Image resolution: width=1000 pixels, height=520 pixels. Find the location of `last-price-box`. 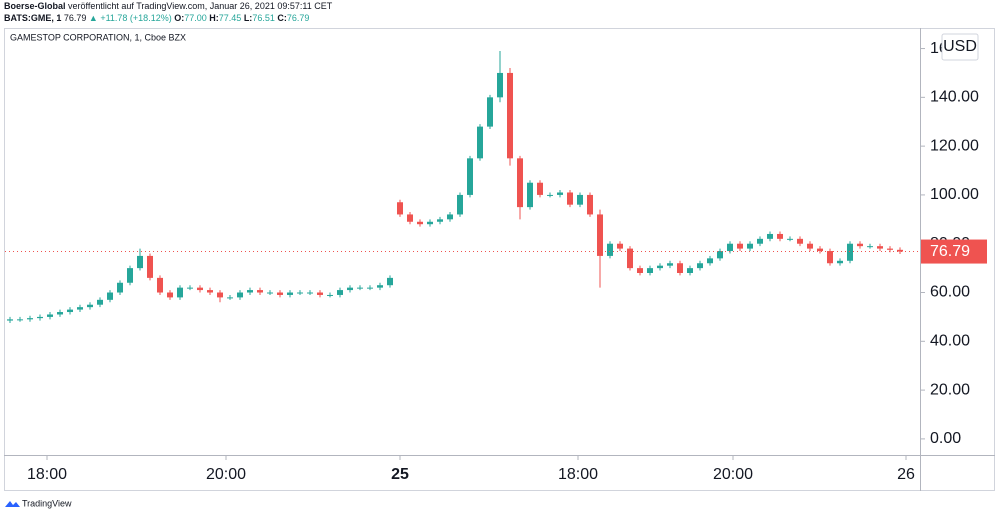

last-price-box is located at coordinates (954, 251).